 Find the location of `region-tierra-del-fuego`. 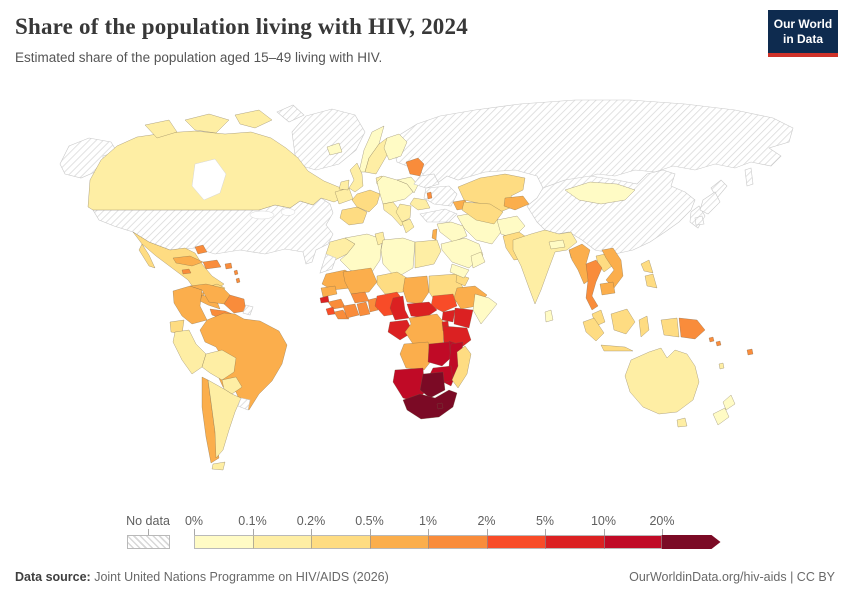

region-tierra-del-fuego is located at coordinates (218, 466).